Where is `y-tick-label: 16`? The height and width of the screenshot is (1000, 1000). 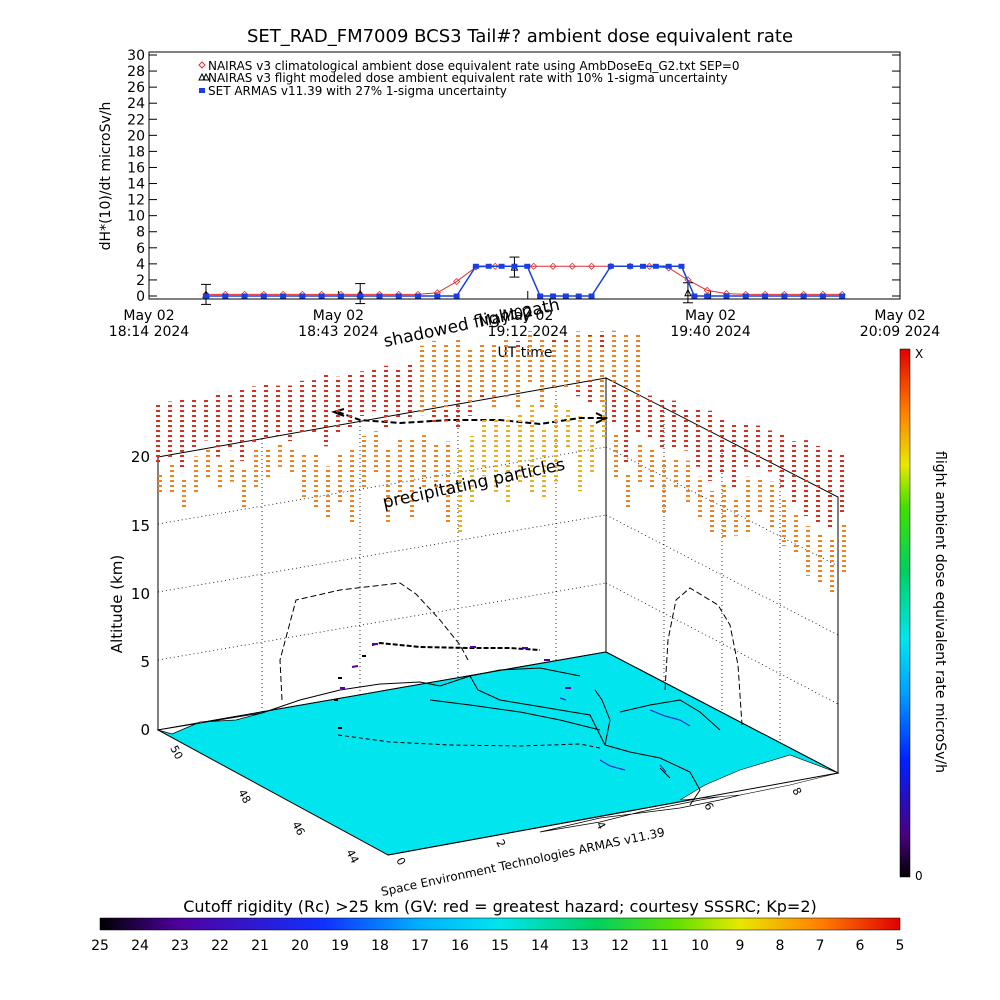
y-tick-label: 16 is located at coordinates (136, 168).